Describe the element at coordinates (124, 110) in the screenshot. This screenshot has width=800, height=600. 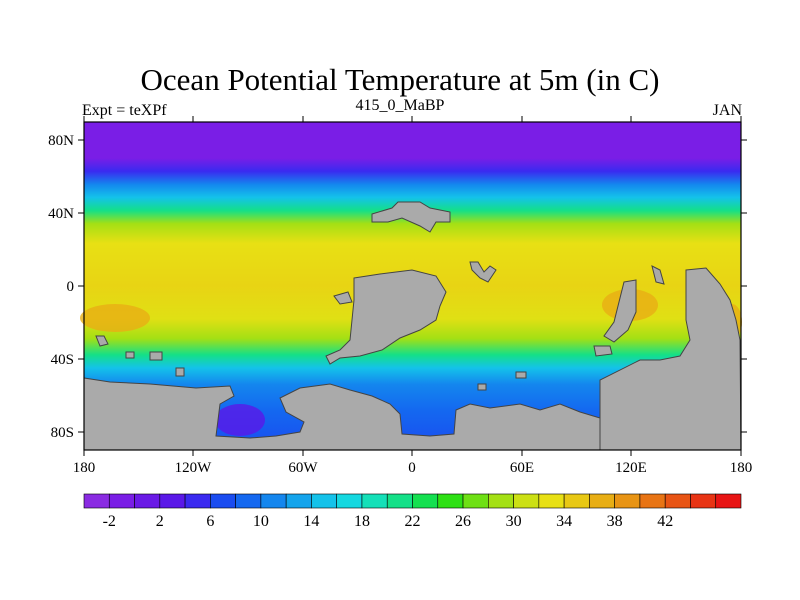
I see `experiment-label: Expt = teXPf` at that location.